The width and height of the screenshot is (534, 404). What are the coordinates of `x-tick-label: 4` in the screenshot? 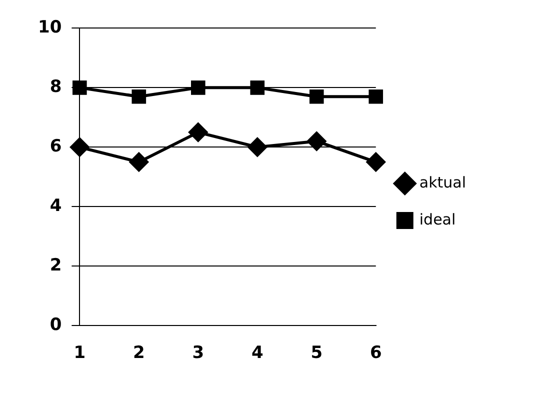 It's located at (257, 353).